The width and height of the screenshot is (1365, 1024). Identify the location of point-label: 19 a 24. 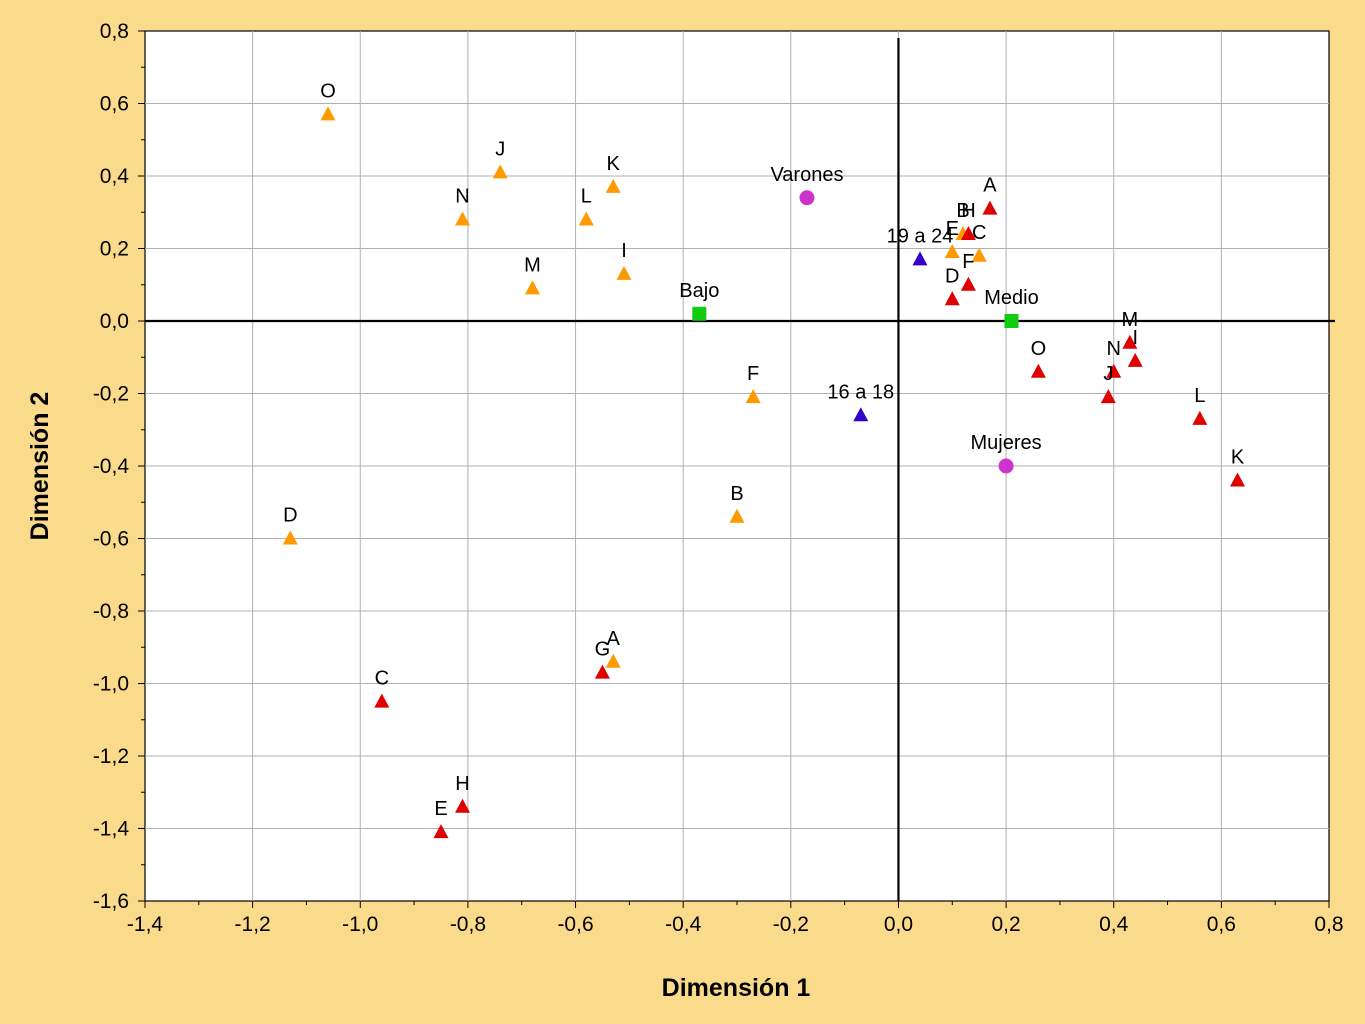
(920, 236).